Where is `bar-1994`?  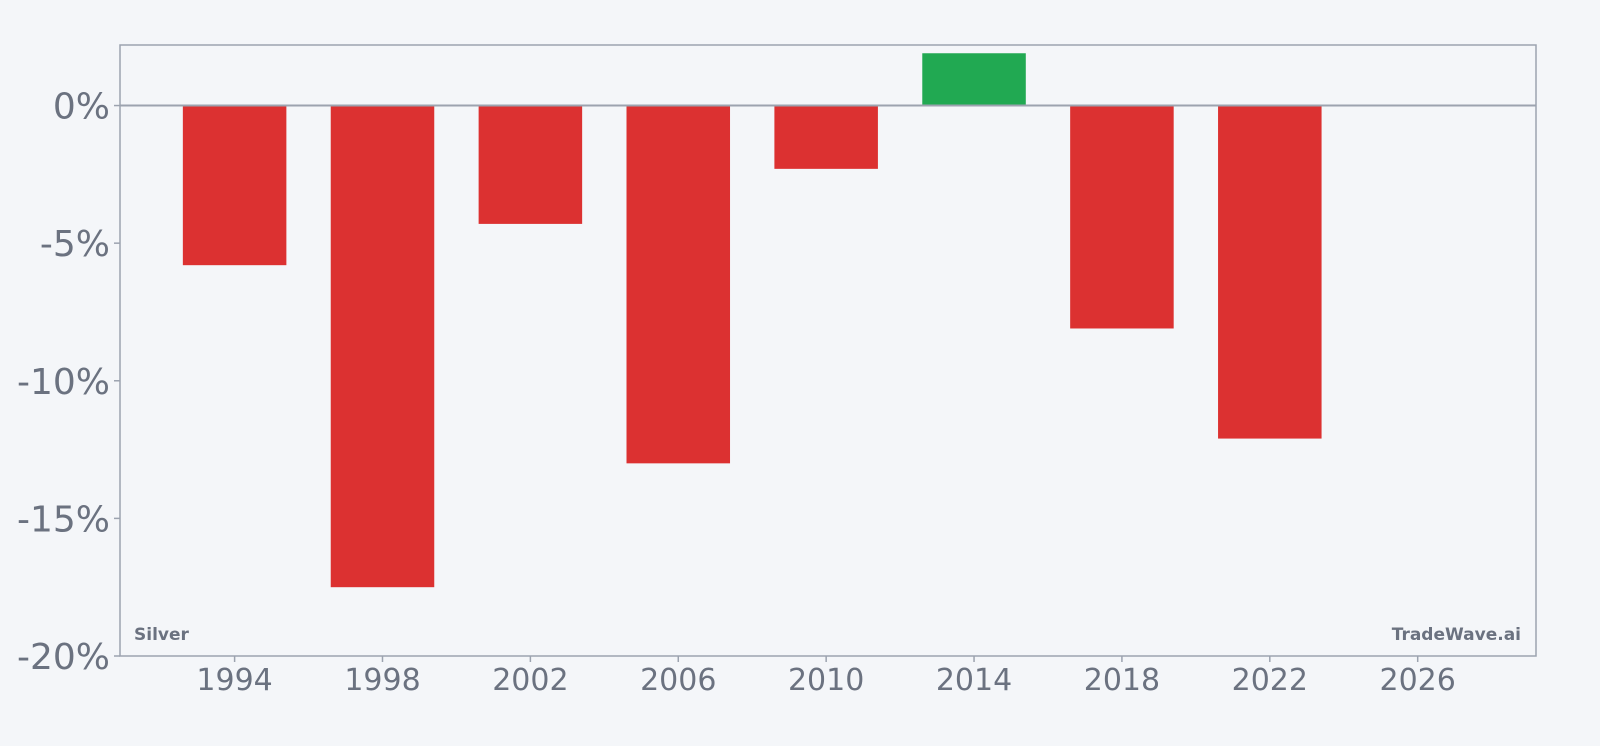 bar-1994 is located at coordinates (234, 185).